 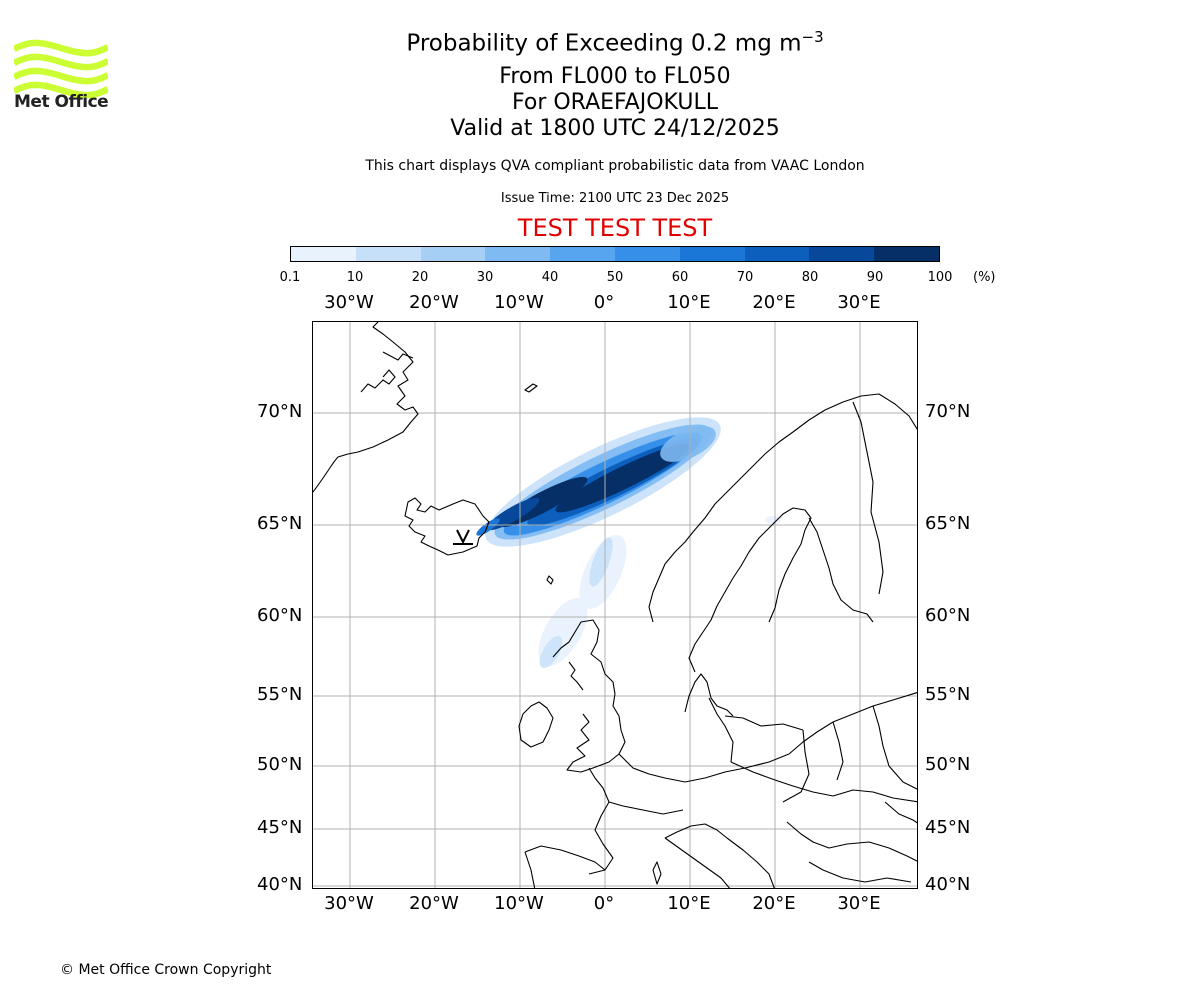 I want to click on colorbar-tick-label: 0.1, so click(x=290, y=277).